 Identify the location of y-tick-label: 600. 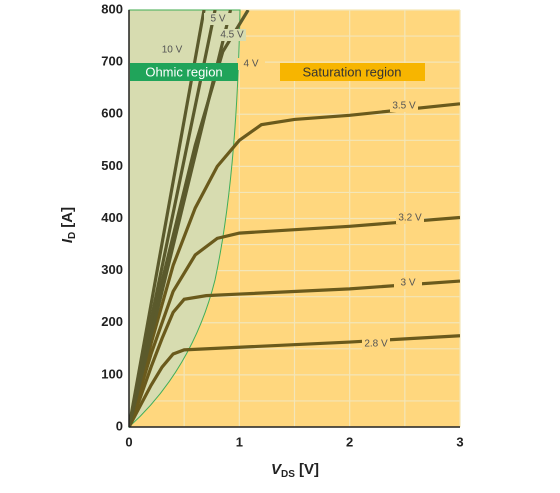
(112, 113).